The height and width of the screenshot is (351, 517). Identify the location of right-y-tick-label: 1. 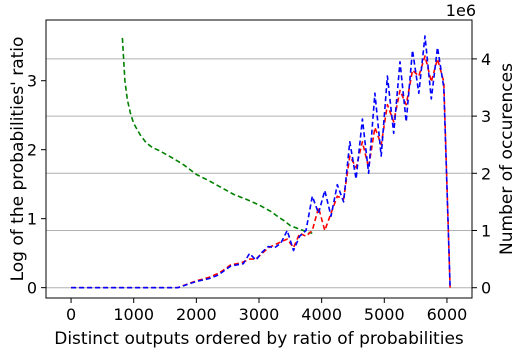
(486, 231).